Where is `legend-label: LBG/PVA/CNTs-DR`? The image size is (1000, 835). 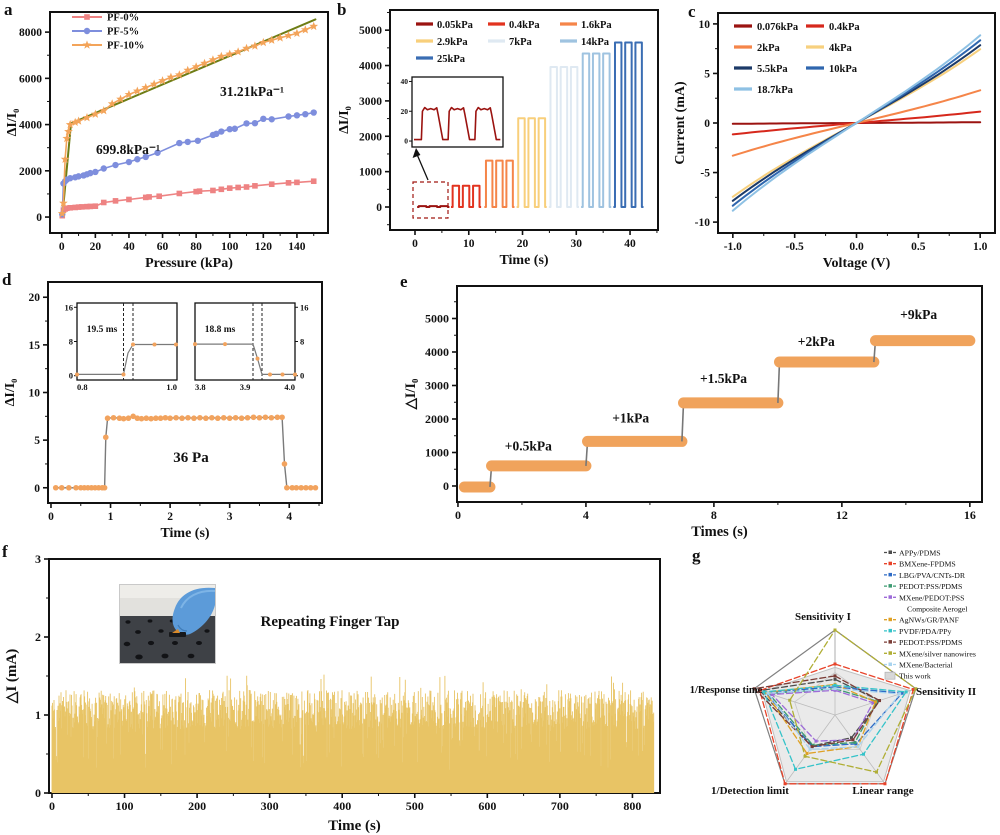
legend-label: LBG/PVA/CNTs-DR is located at coordinates (932, 575).